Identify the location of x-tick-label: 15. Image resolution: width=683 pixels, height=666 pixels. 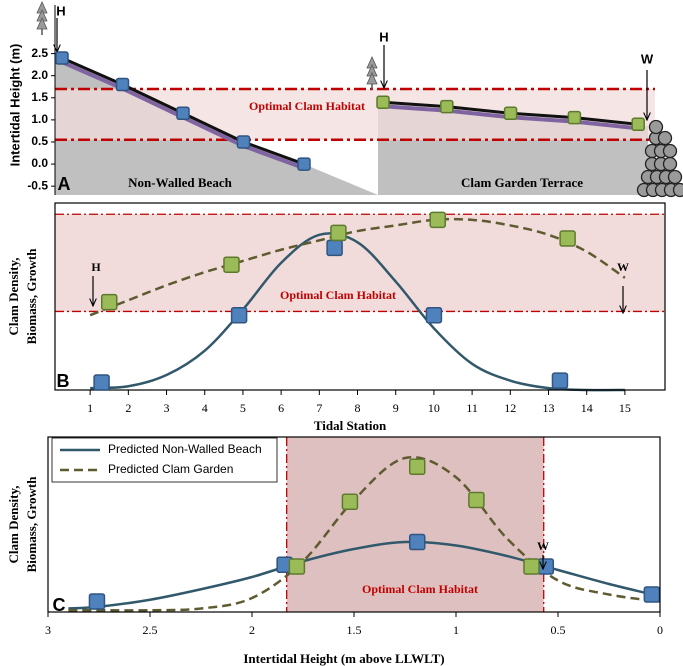
(625, 408).